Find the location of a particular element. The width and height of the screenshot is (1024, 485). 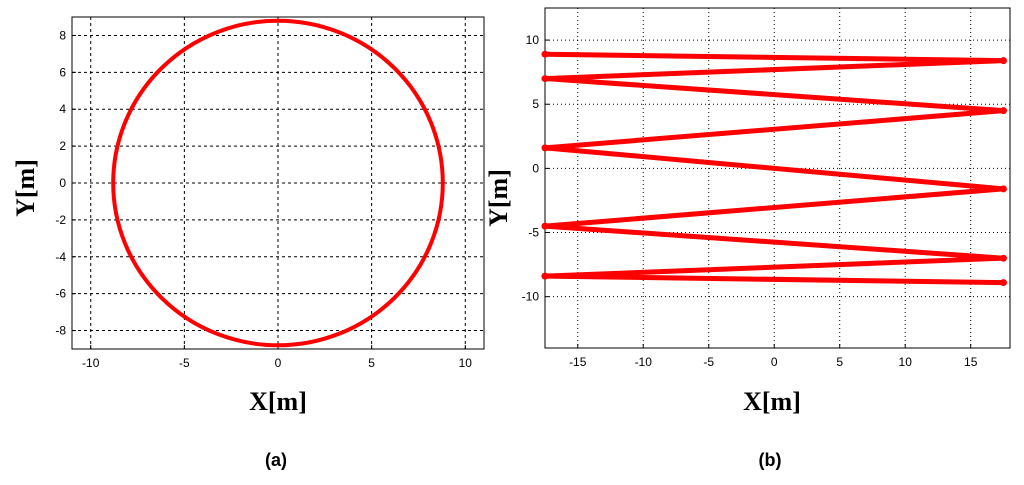

panel-b-x-axis-label: X[m] is located at coordinates (772, 401).